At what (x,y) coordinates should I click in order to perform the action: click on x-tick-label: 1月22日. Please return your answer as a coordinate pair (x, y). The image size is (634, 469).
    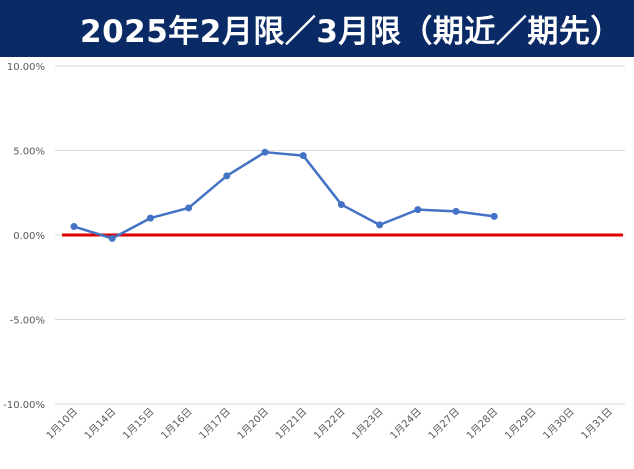
    Looking at the image, I should click on (329, 424).